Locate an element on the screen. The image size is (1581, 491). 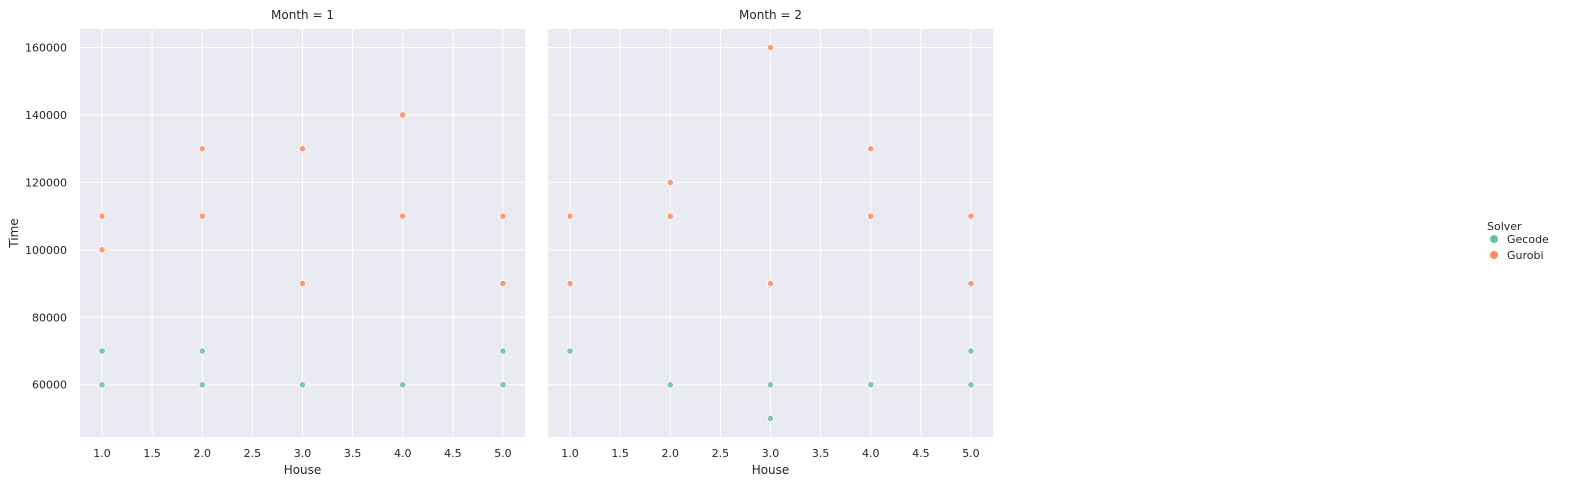
legend: Solver Gecode Gurobi is located at coordinates (1518, 241).